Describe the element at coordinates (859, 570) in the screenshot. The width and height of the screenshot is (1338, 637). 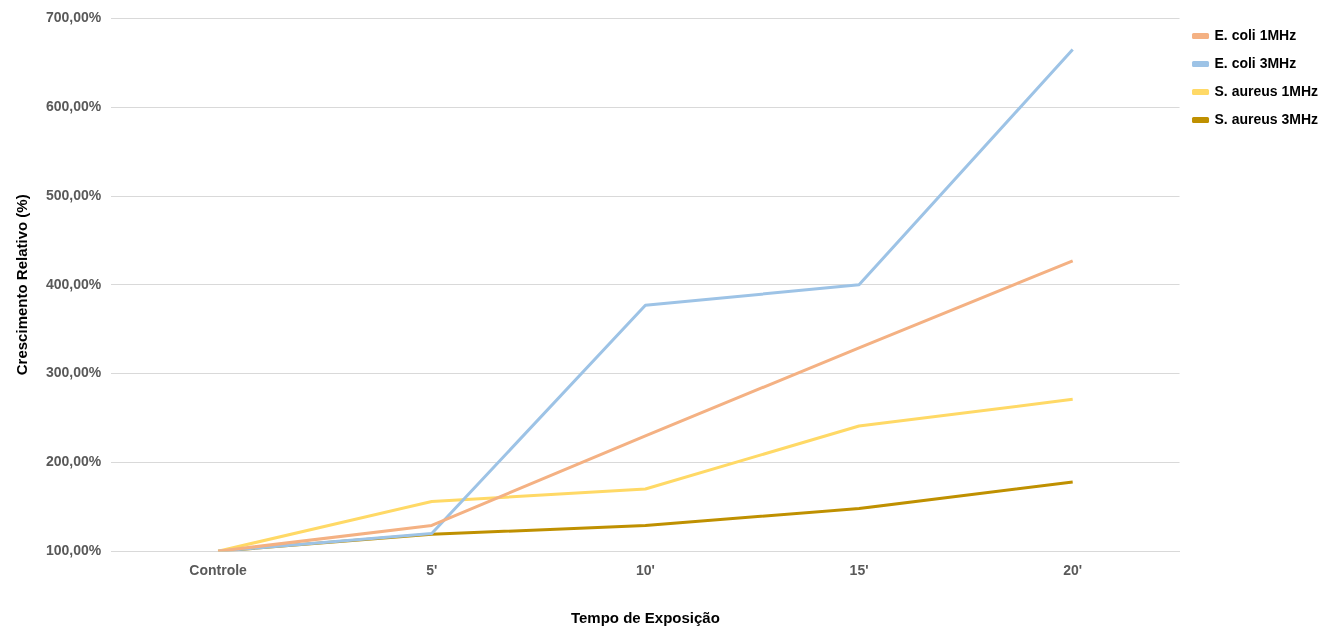
I see `x-tick-label: 15'` at that location.